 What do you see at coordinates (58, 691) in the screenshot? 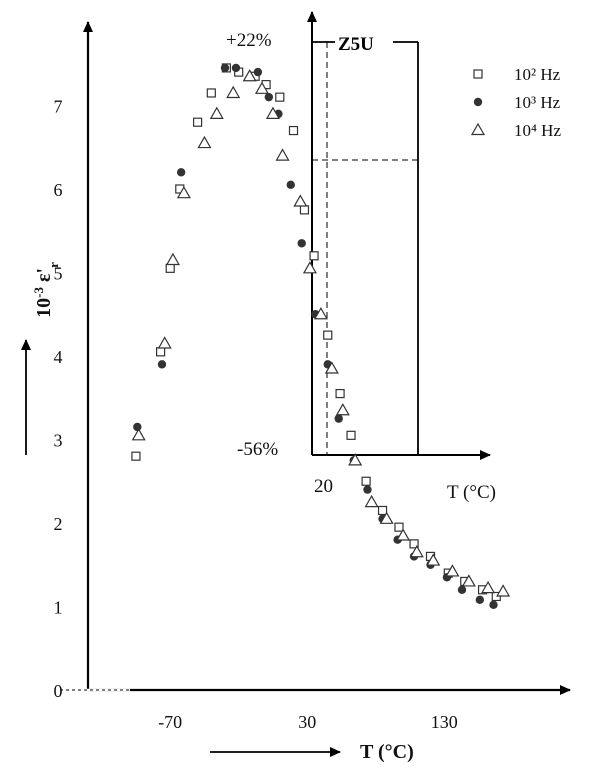
I see `y-tick-label: 0` at bounding box center [58, 691].